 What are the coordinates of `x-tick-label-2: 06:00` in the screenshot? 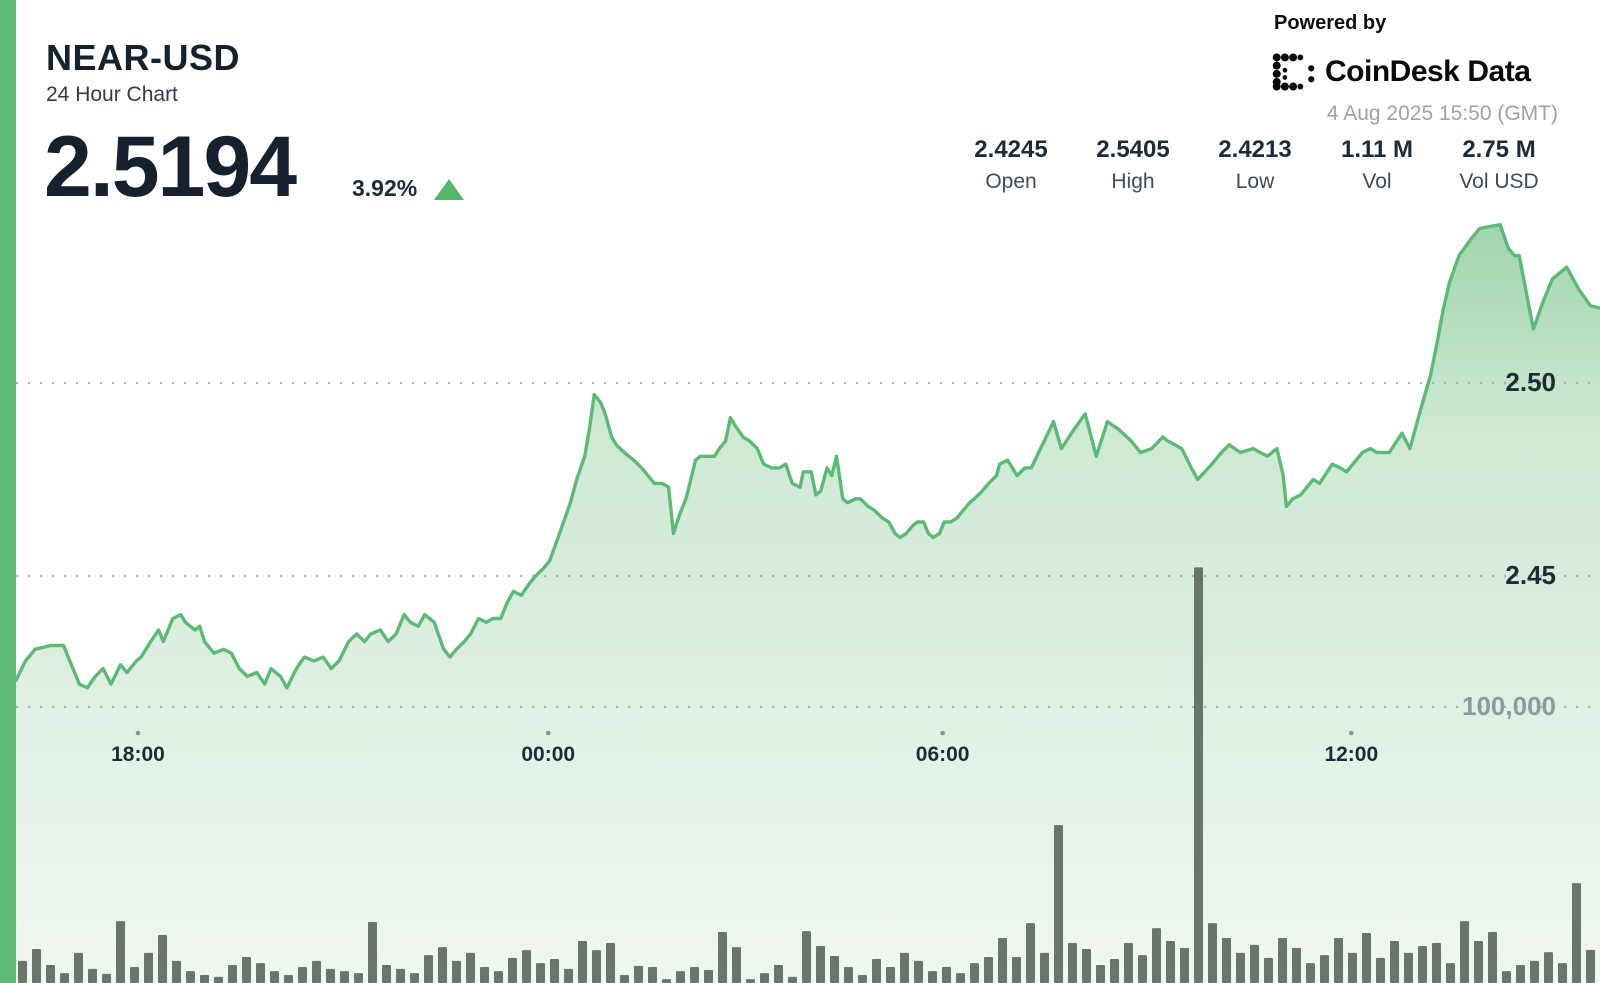 It's located at (942, 754).